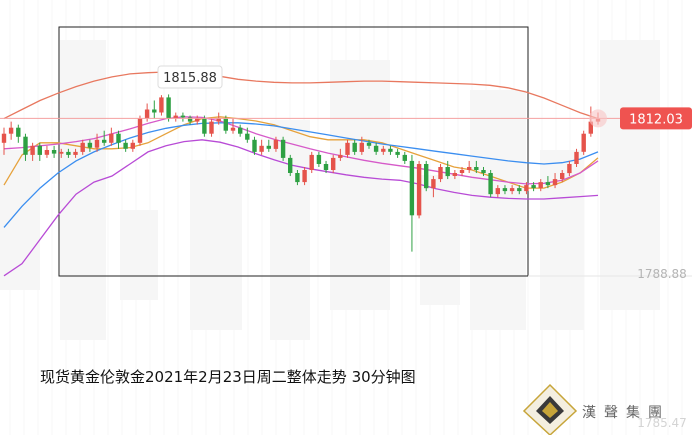 This screenshot has height=435, width=692. What do you see at coordinates (626, 413) in the screenshot?
I see `brand-name: 漢聲集團` at bounding box center [626, 413].